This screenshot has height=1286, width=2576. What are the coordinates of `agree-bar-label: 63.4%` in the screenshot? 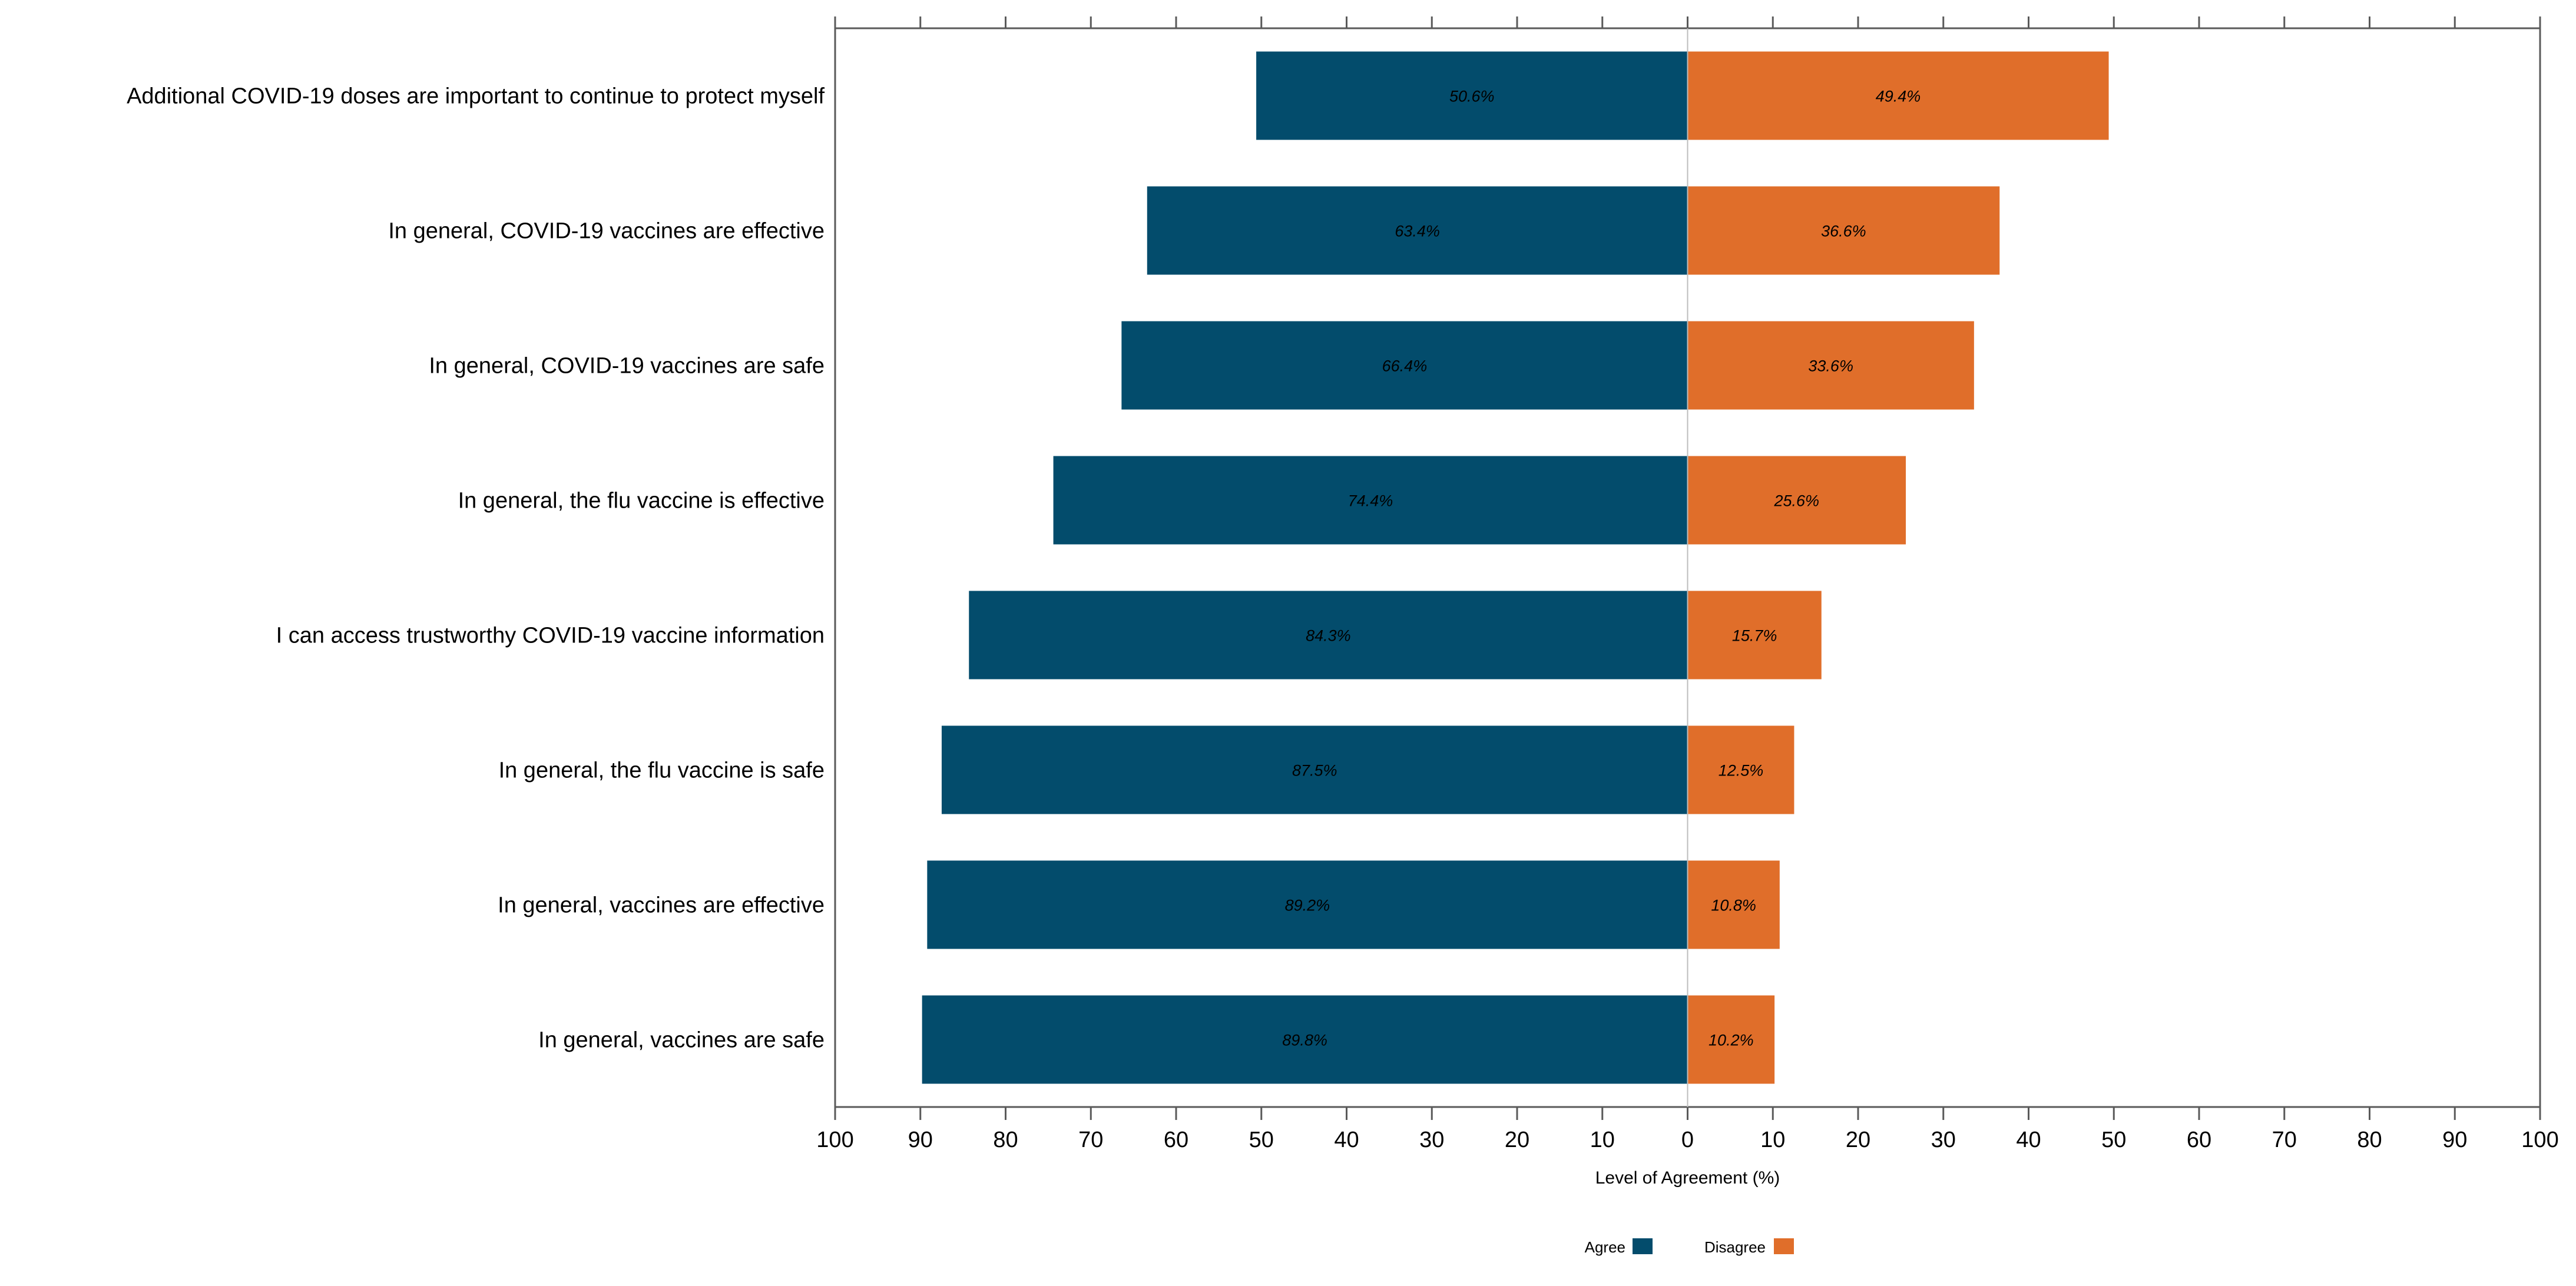 It's located at (1417, 231).